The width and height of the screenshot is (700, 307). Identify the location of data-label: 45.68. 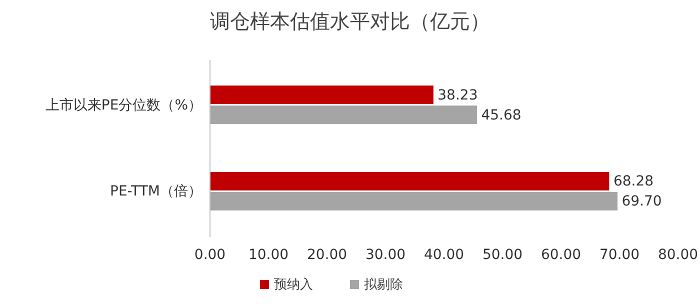
(501, 115).